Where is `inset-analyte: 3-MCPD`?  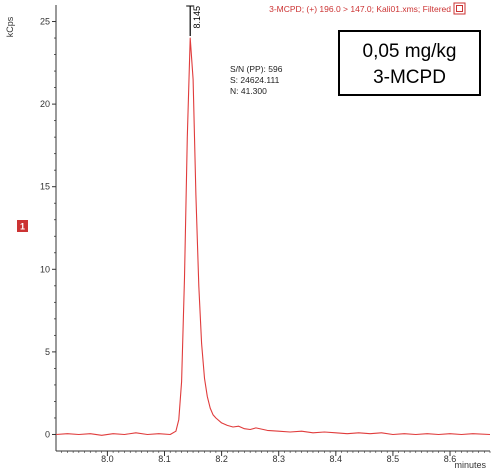
inset-analyte: 3-MCPD is located at coordinates (409, 77).